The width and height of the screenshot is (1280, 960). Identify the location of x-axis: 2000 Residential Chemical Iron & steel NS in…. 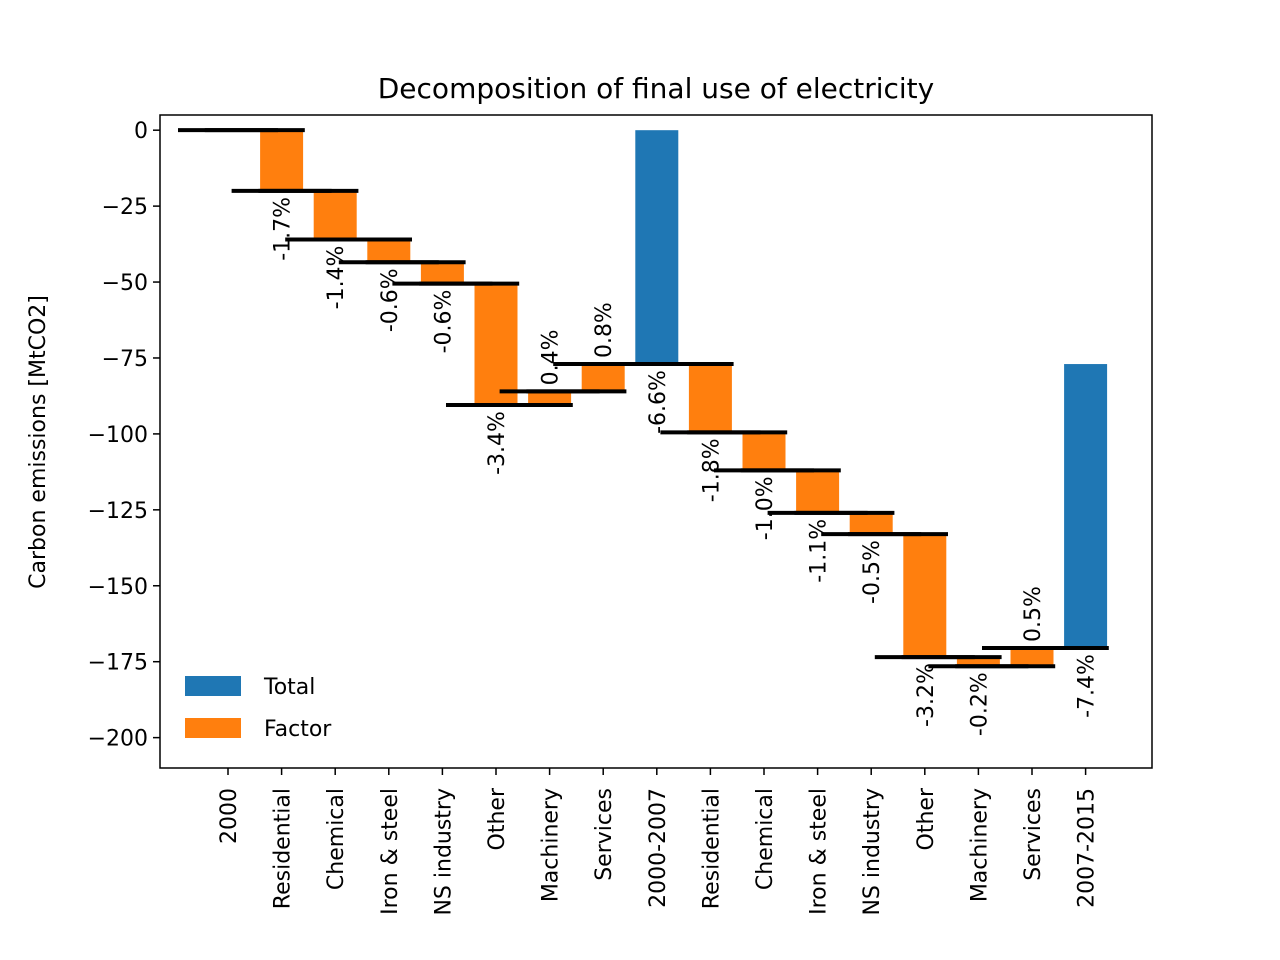
(658, 842).